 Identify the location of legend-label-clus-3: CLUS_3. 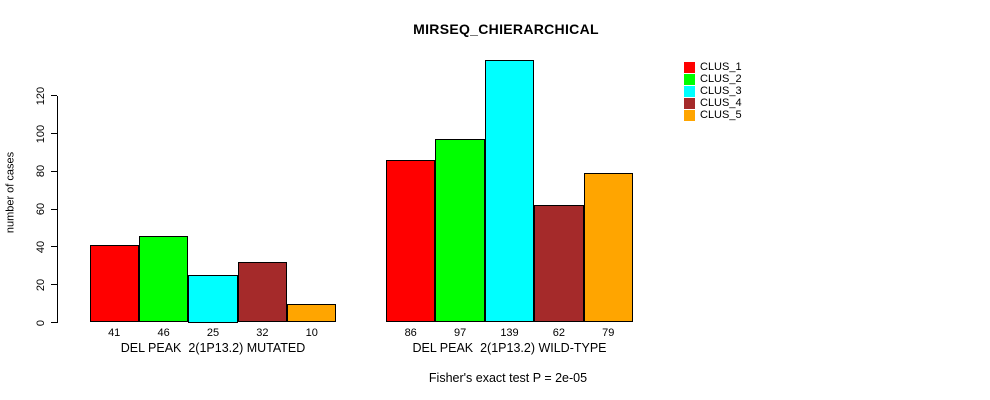
(721, 91).